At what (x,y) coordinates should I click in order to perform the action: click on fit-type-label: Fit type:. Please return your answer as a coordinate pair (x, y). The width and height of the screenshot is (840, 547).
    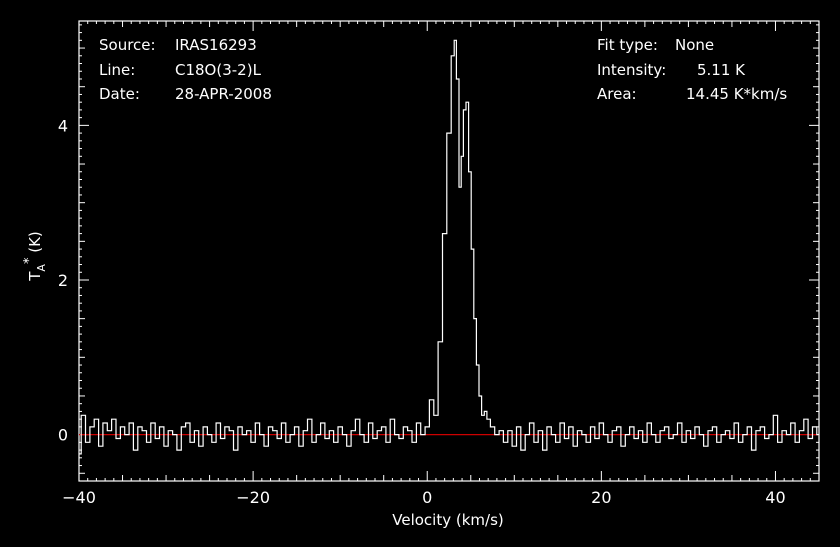
    Looking at the image, I should click on (627, 45).